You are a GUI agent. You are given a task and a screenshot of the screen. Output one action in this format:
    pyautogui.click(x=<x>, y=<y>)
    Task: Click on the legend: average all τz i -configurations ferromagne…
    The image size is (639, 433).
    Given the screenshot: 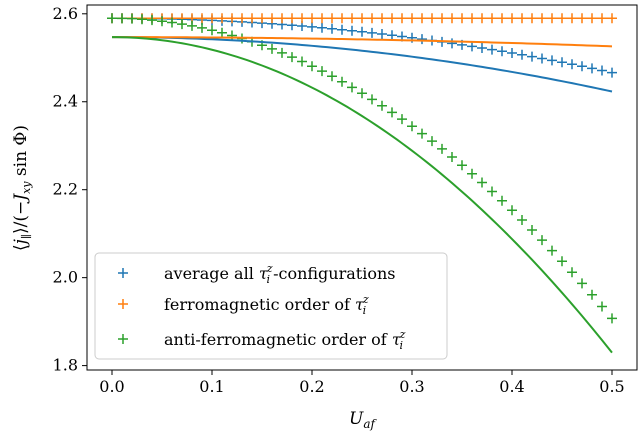 What is the action you would take?
    pyautogui.click(x=271, y=306)
    